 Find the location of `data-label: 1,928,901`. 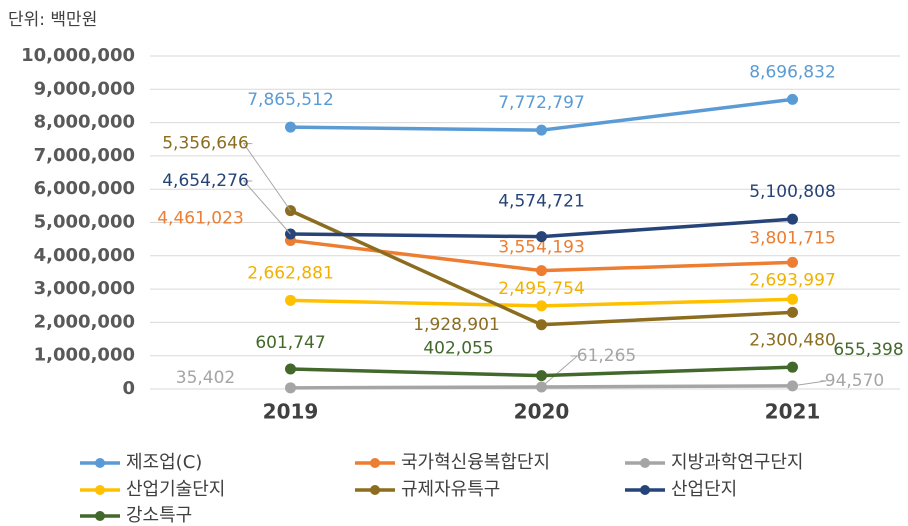

data-label: 1,928,901 is located at coordinates (456, 325).